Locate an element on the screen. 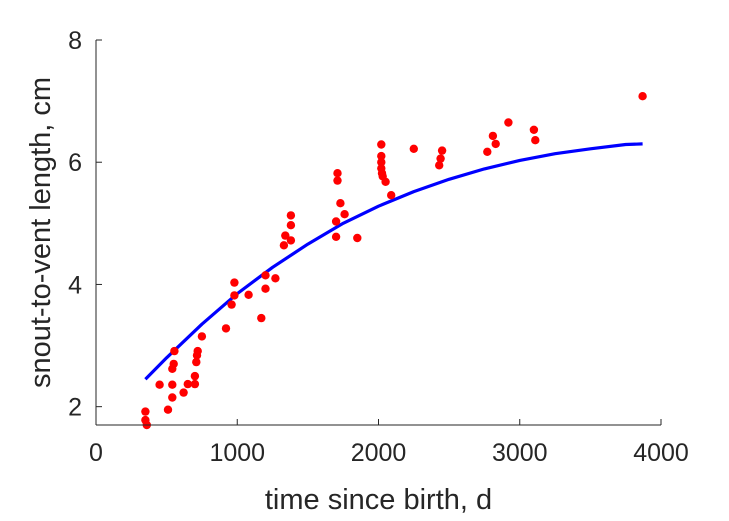 The height and width of the screenshot is (521, 729). x-axis-label: time since birth, d is located at coordinates (378, 500).